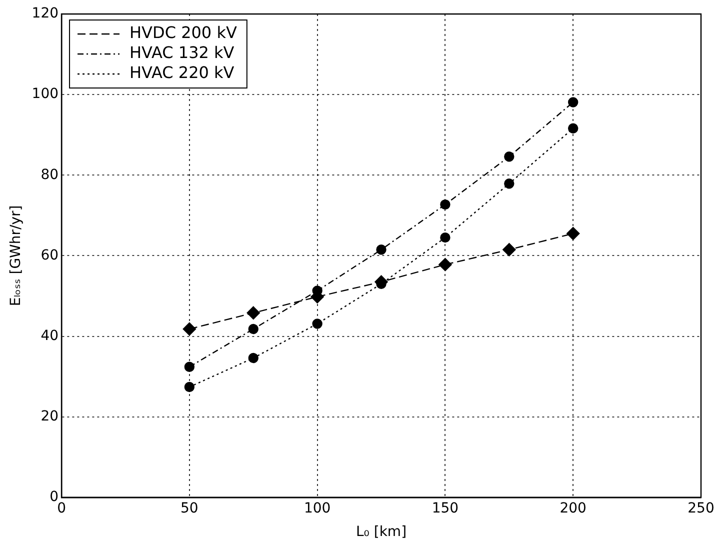 The width and height of the screenshot is (719, 549). I want to click on x-tick-label: 200, so click(573, 508).